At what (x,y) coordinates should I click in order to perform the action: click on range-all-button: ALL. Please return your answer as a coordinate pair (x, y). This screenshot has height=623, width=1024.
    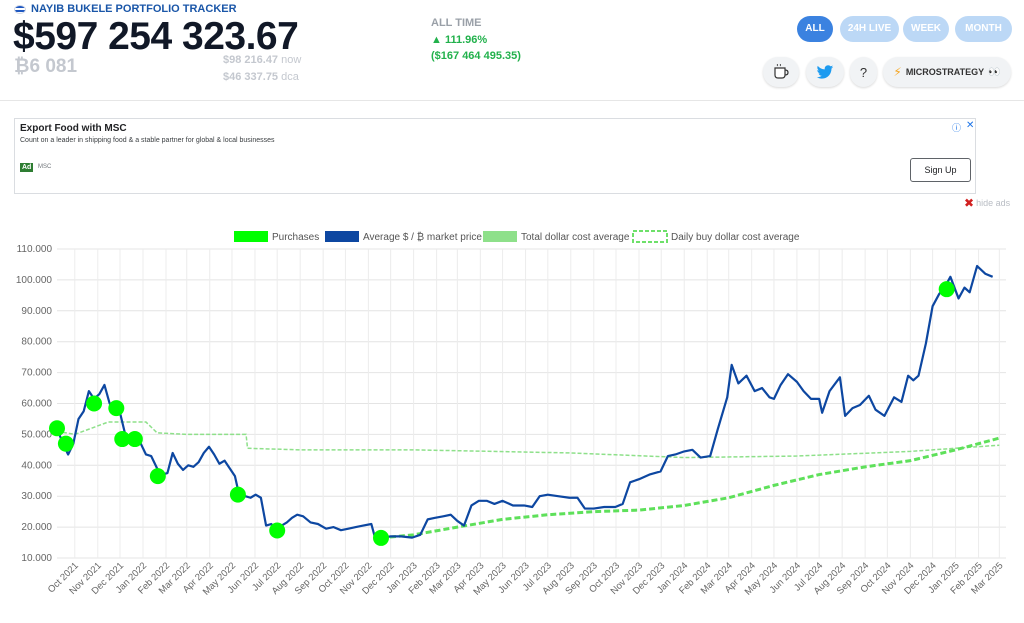
    Looking at the image, I should click on (815, 29).